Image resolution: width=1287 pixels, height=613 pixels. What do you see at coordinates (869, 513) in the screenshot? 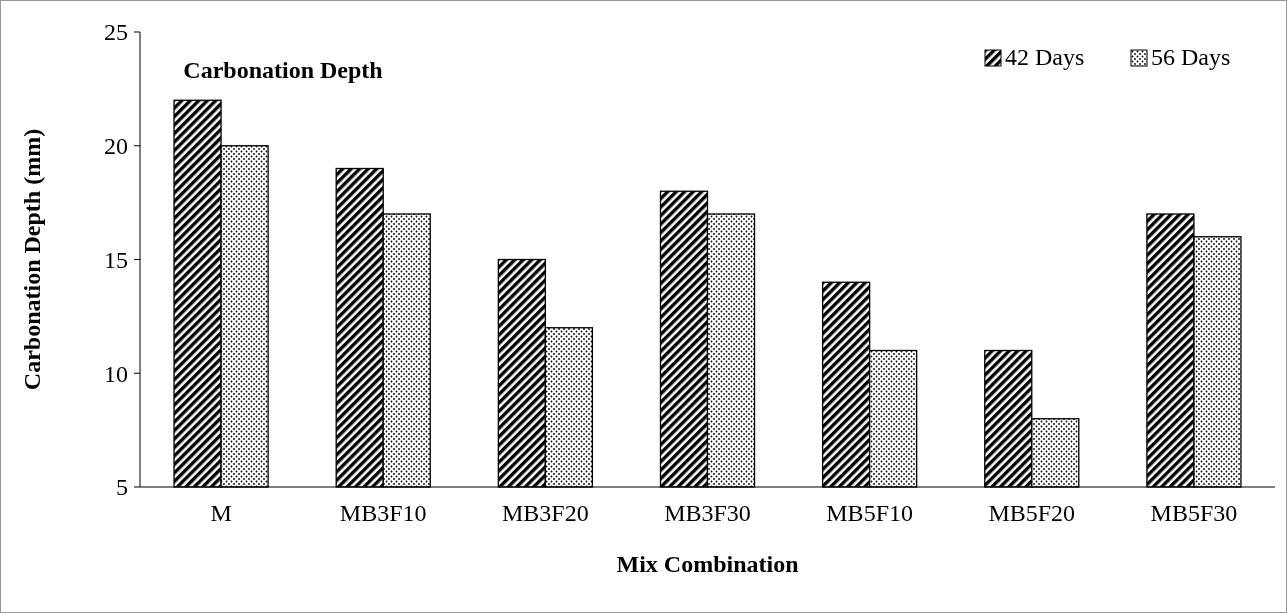
I see `x-tick-label: MB5F10` at bounding box center [869, 513].